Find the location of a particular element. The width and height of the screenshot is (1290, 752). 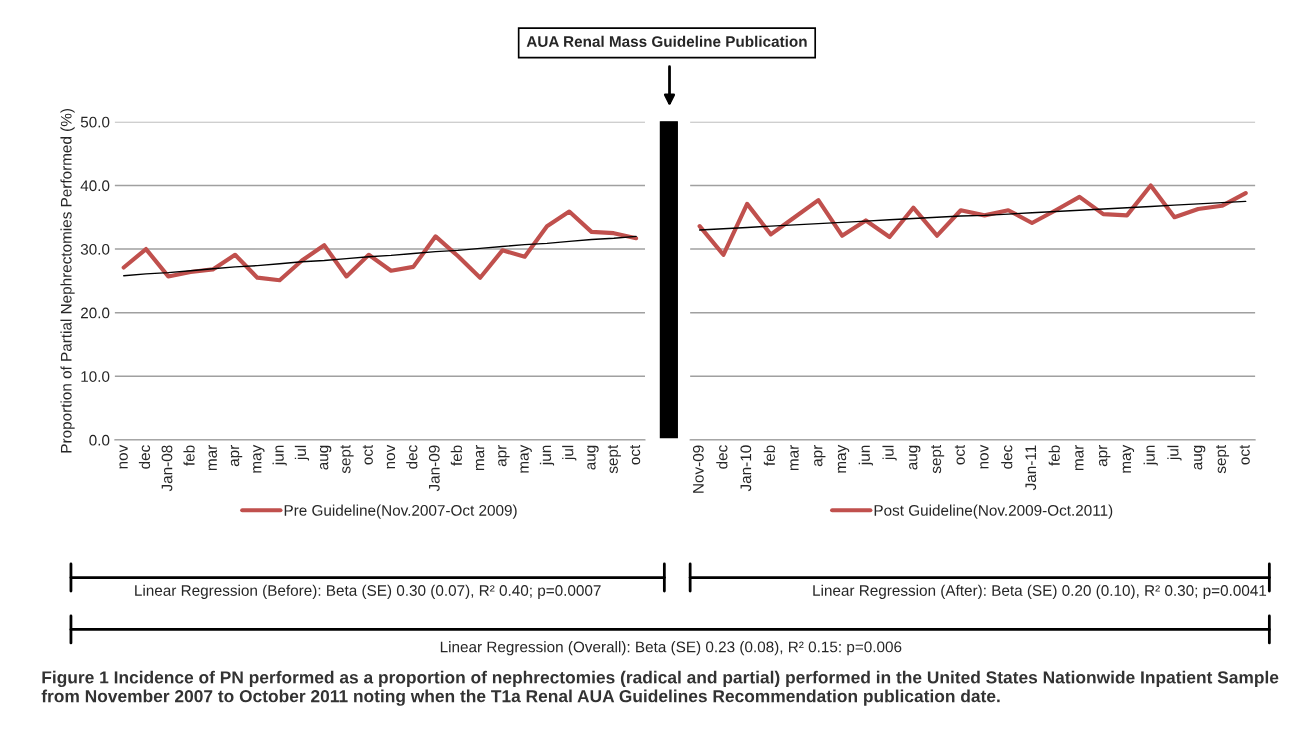

text: Linear Regression (Before): Beta (SE) 0.30 (0.07), R² 0.40; p=0.0007 is located at coordinates (368, 591).